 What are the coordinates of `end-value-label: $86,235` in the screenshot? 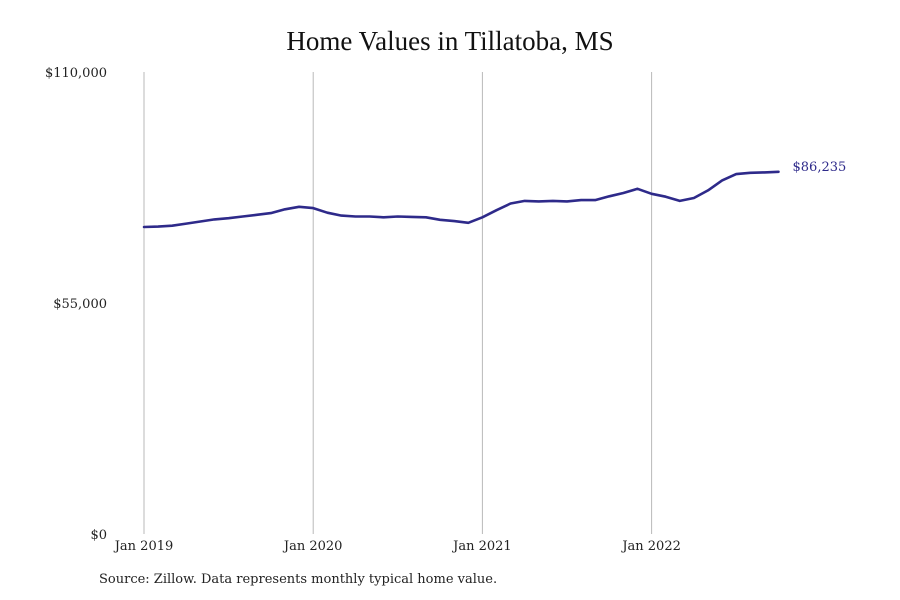 It's located at (820, 167).